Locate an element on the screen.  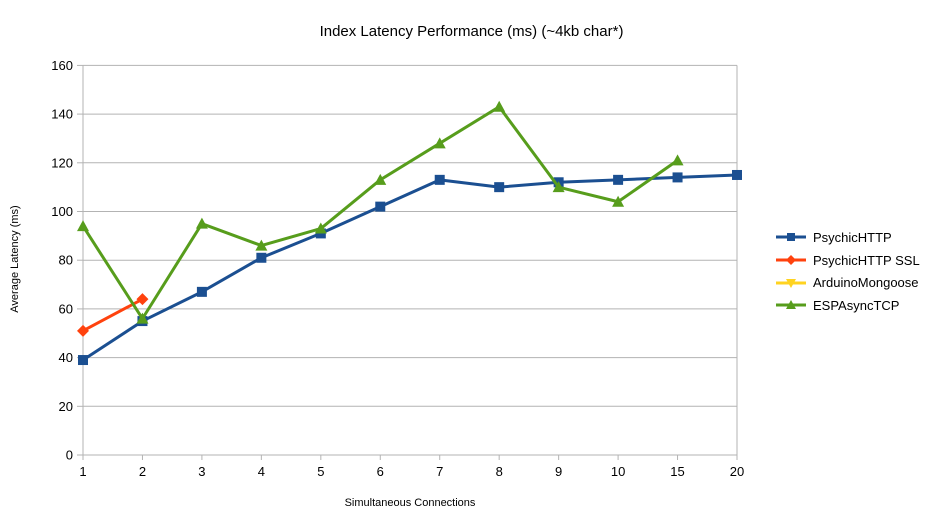
legend-marker-arduinomongoose is located at coordinates (791, 283).